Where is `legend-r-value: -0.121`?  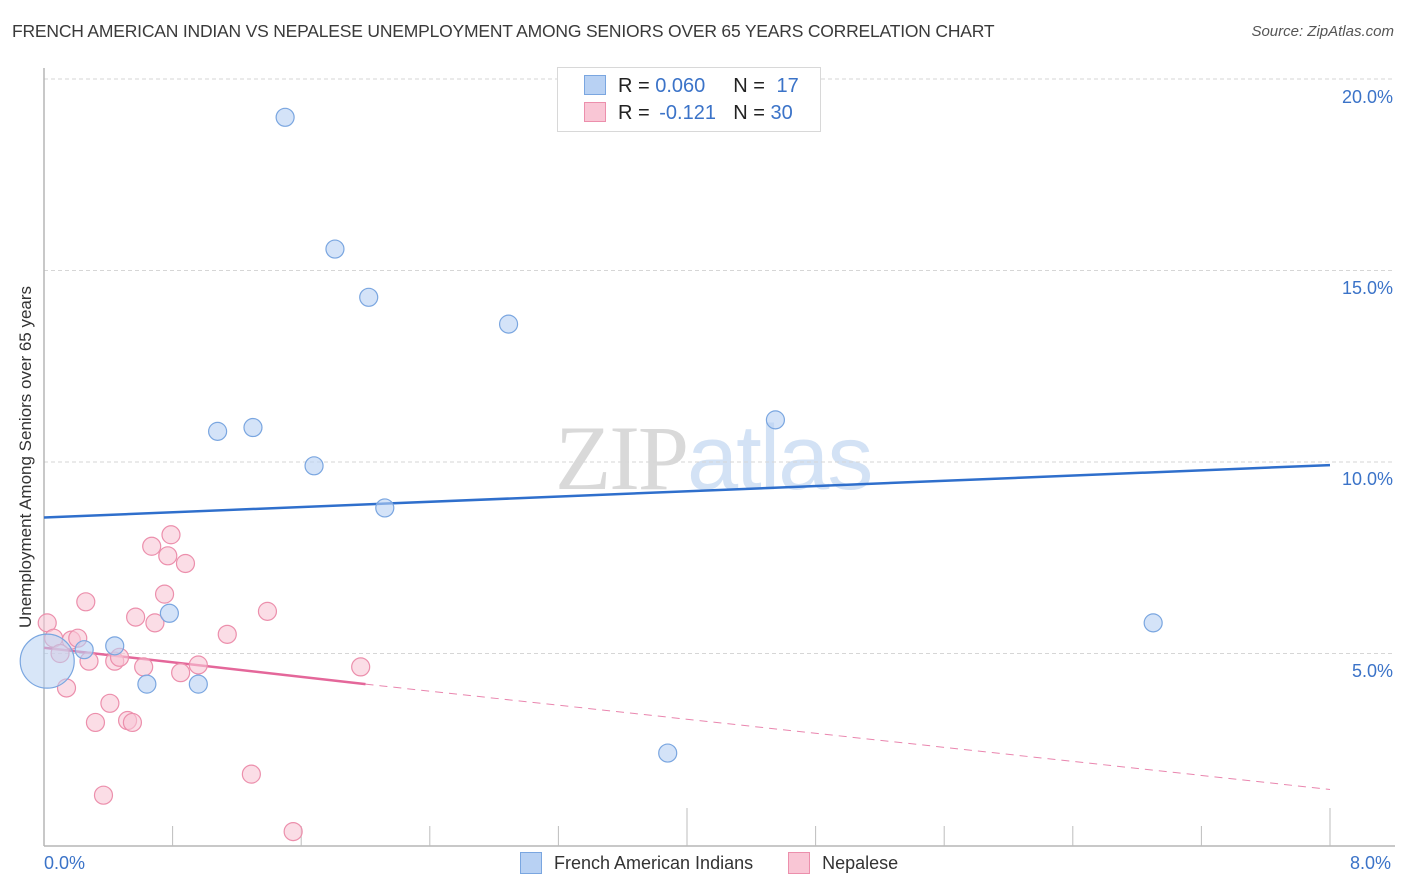
legend-r-value: -0.121 is located at coordinates (687, 113).